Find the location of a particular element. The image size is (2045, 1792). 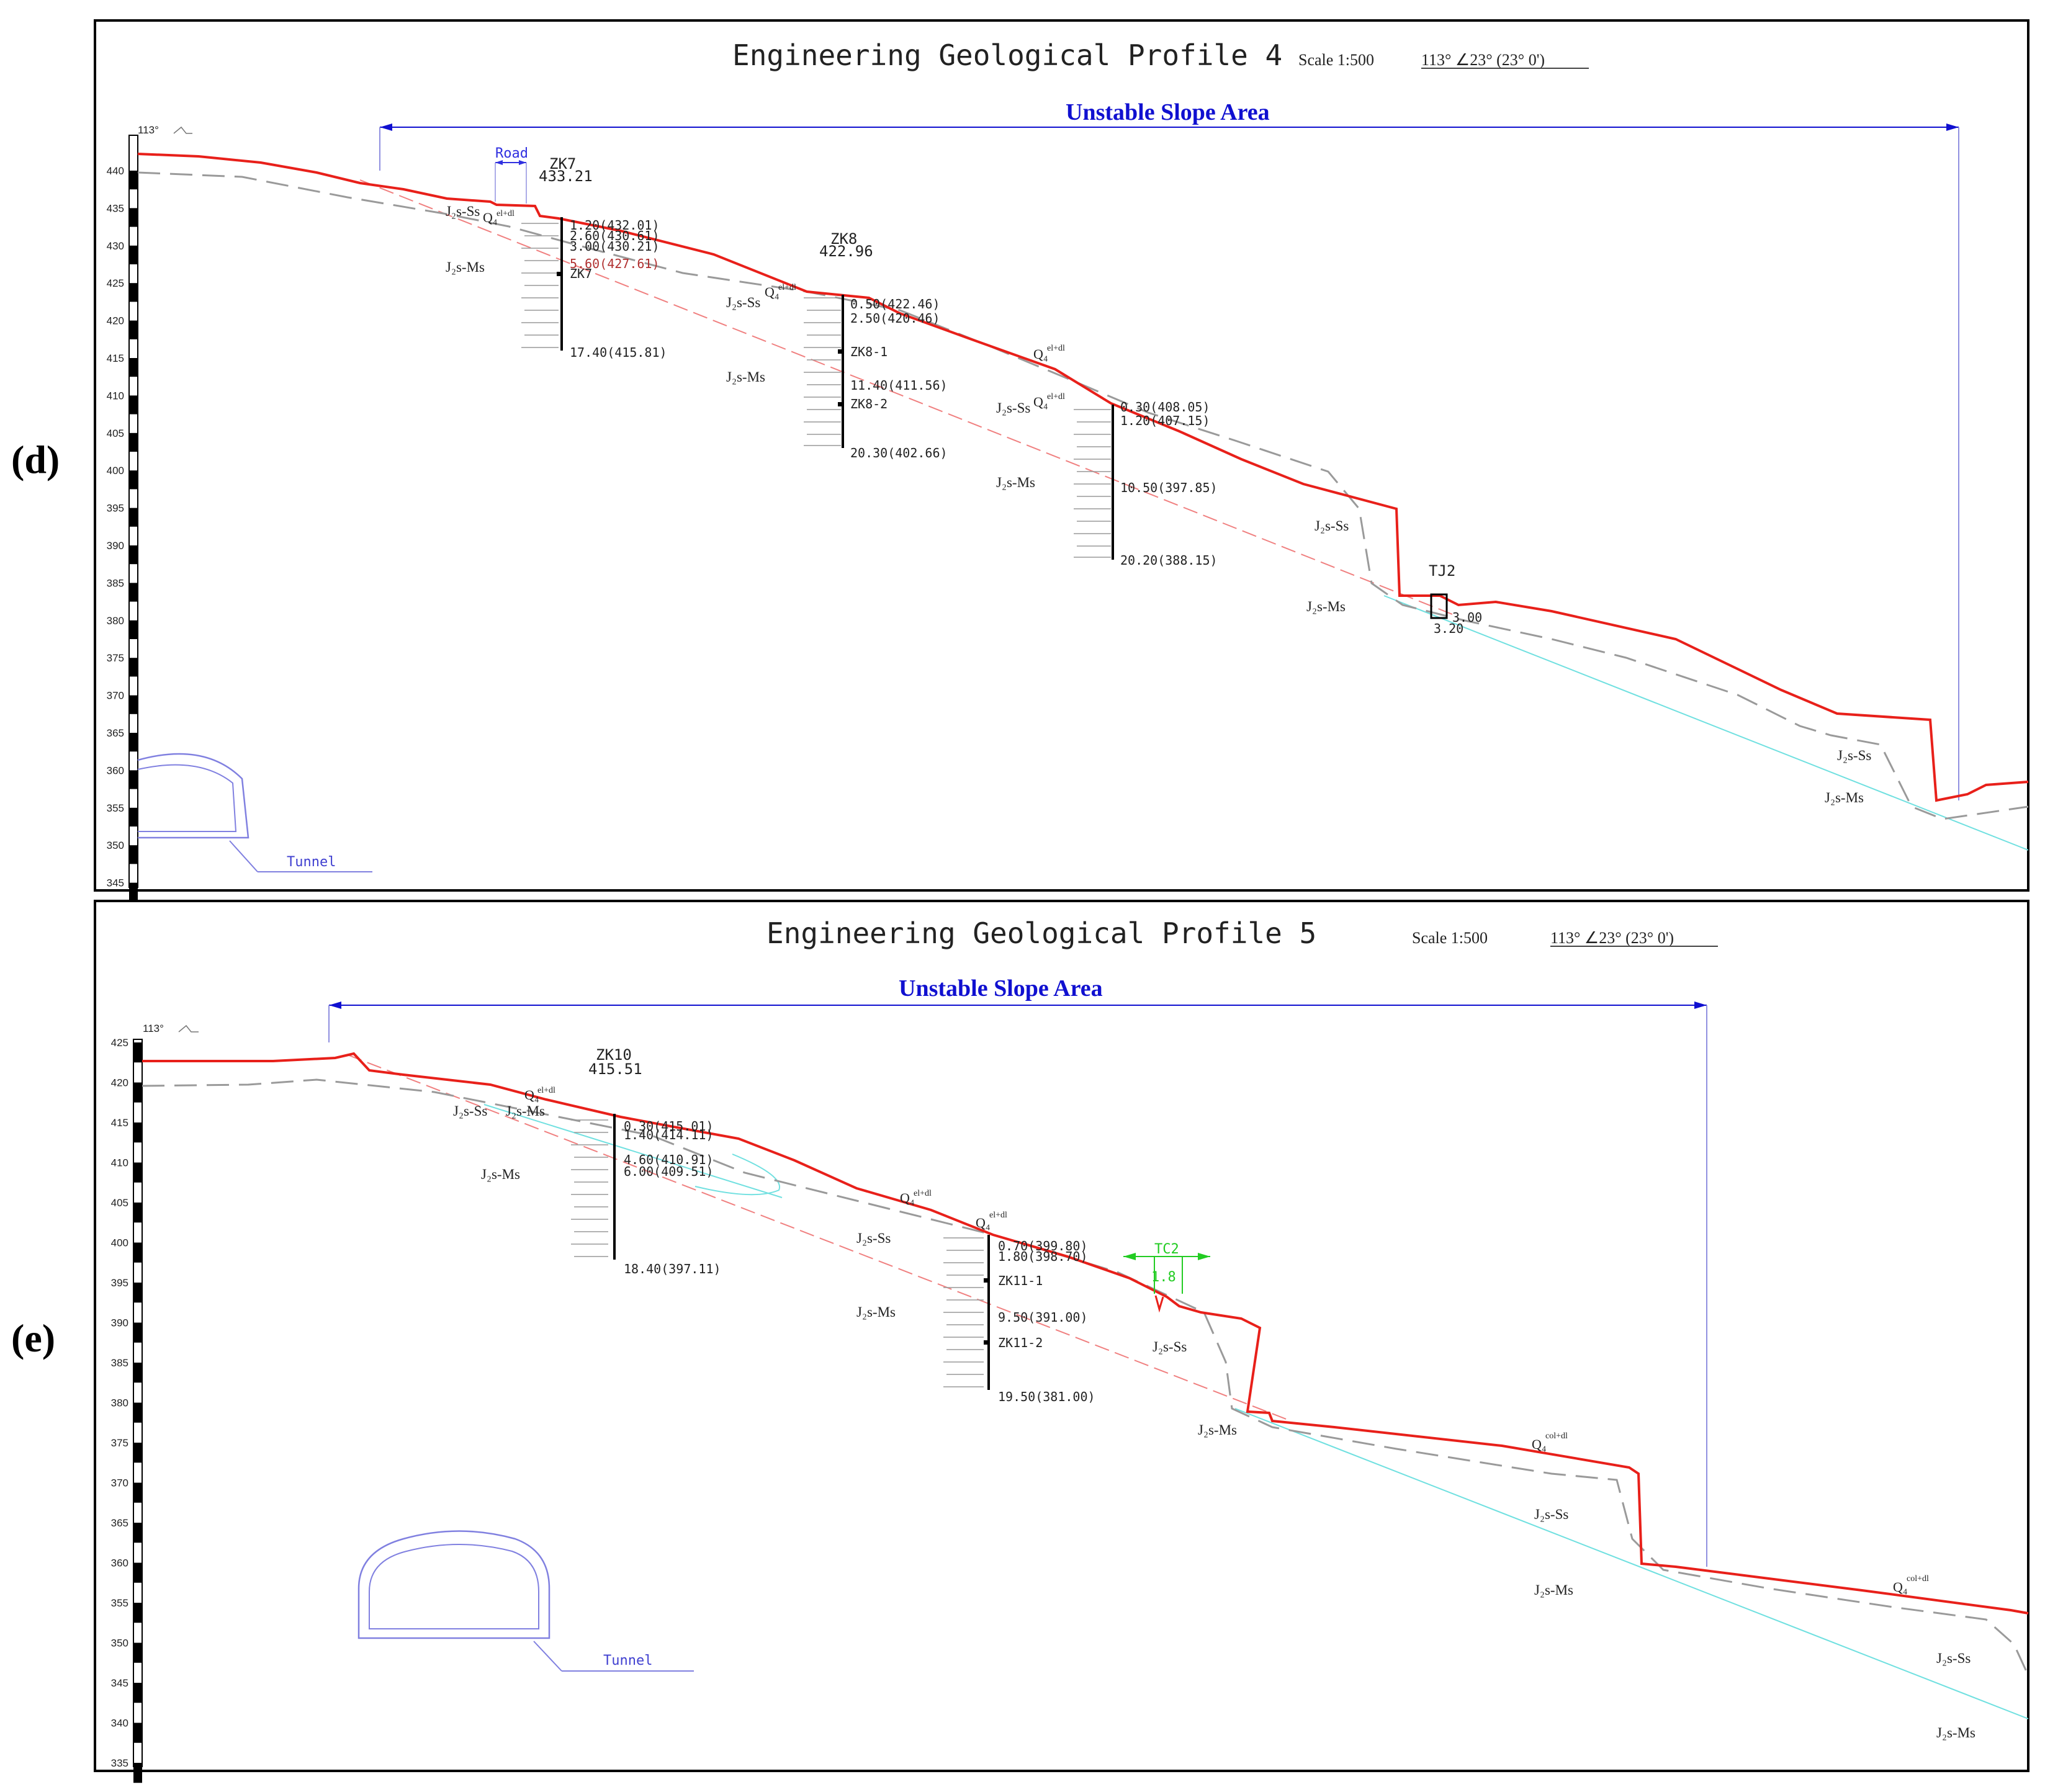

axis-tick-label: 385 is located at coordinates (115, 583).